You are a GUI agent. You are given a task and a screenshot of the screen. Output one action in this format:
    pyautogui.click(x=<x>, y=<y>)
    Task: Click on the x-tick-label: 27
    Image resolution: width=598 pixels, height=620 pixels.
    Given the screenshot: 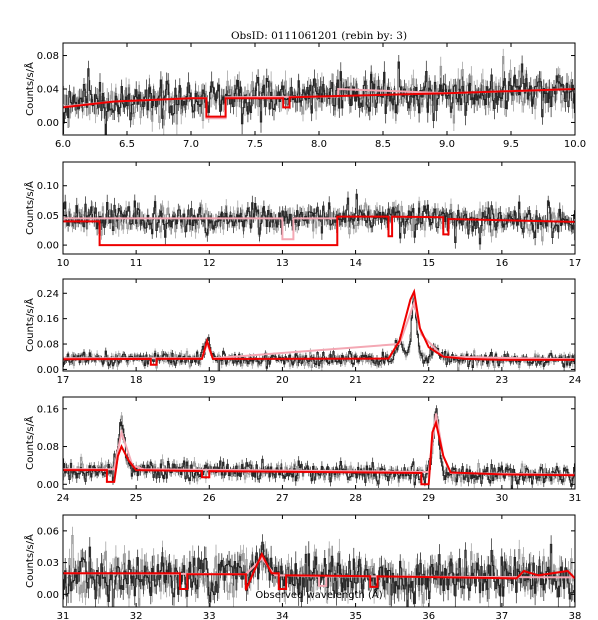 What is the action you would take?
    pyautogui.click(x=282, y=498)
    